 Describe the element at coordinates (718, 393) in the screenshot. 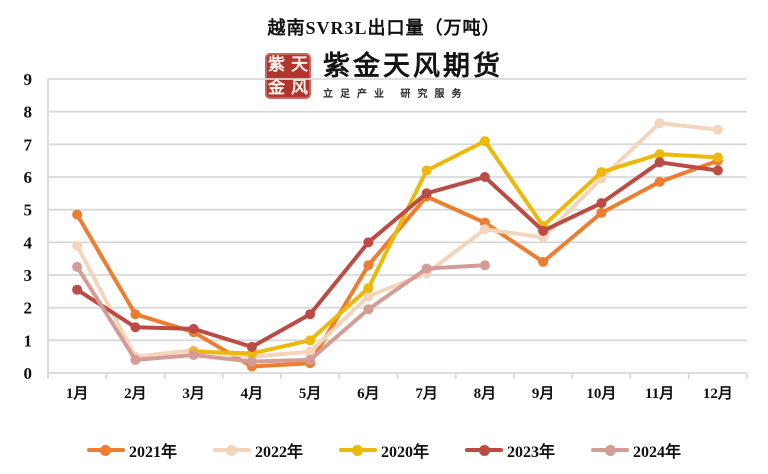

I see `x-tick-label: 12月` at that location.